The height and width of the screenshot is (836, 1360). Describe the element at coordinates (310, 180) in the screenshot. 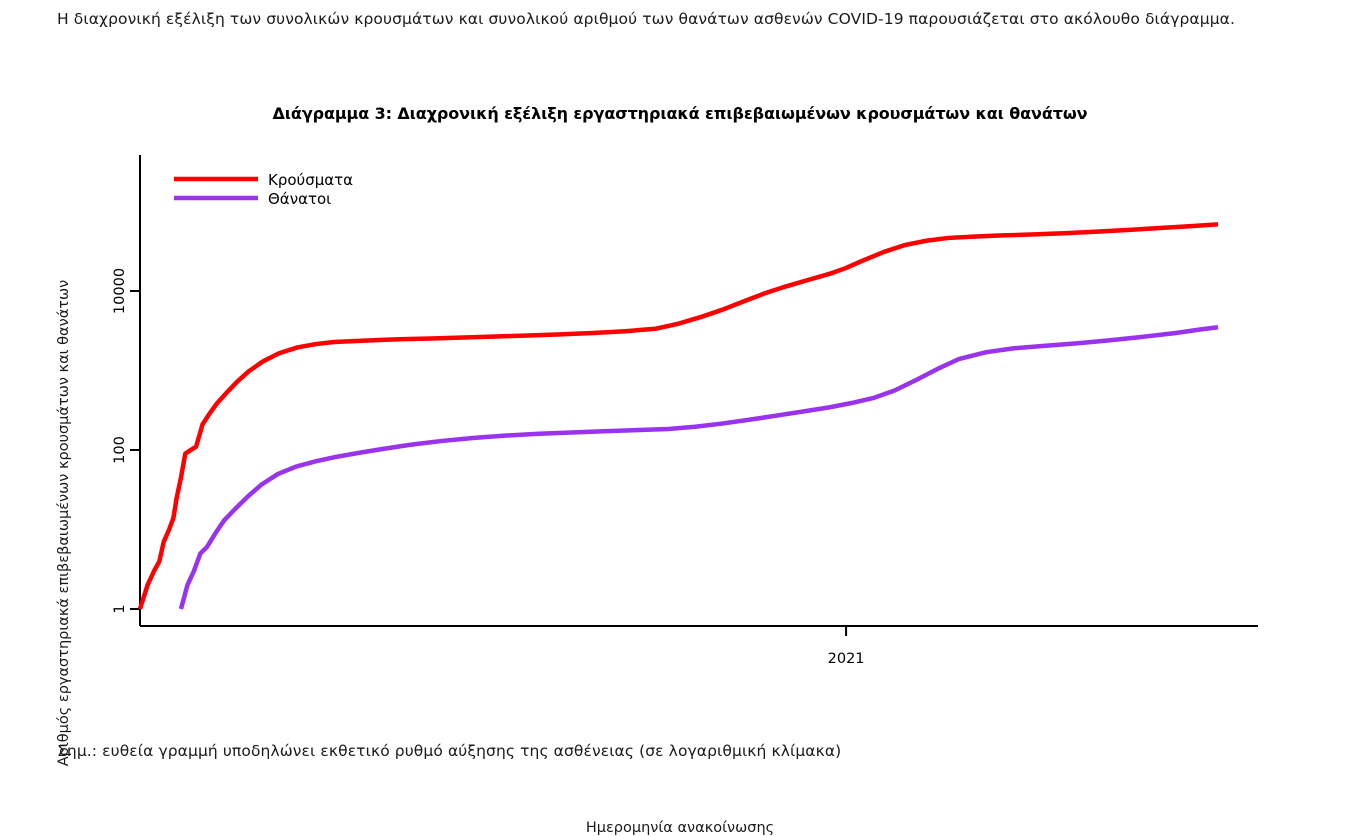

I see `legend-label-cases: Κρούσματα` at that location.